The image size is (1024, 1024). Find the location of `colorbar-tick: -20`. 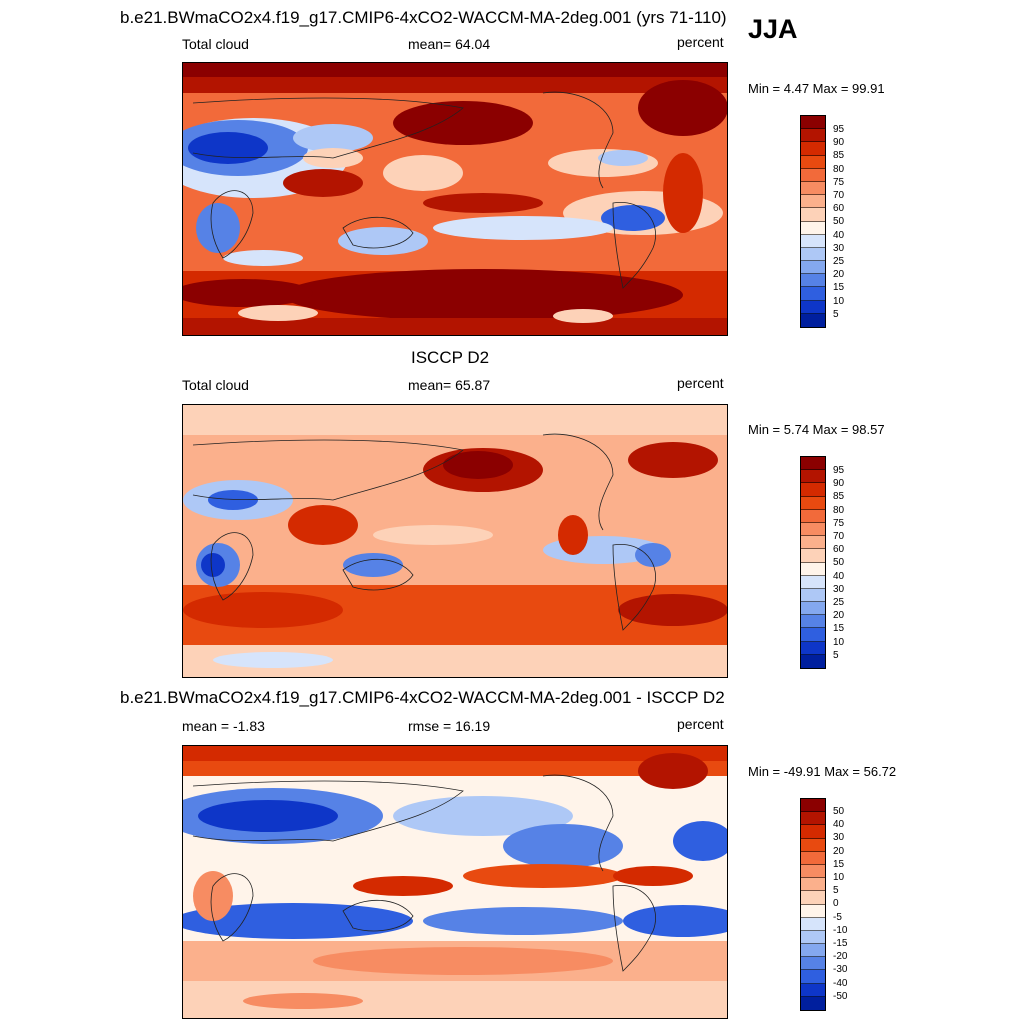

colorbar-tick: -20 is located at coordinates (840, 957).